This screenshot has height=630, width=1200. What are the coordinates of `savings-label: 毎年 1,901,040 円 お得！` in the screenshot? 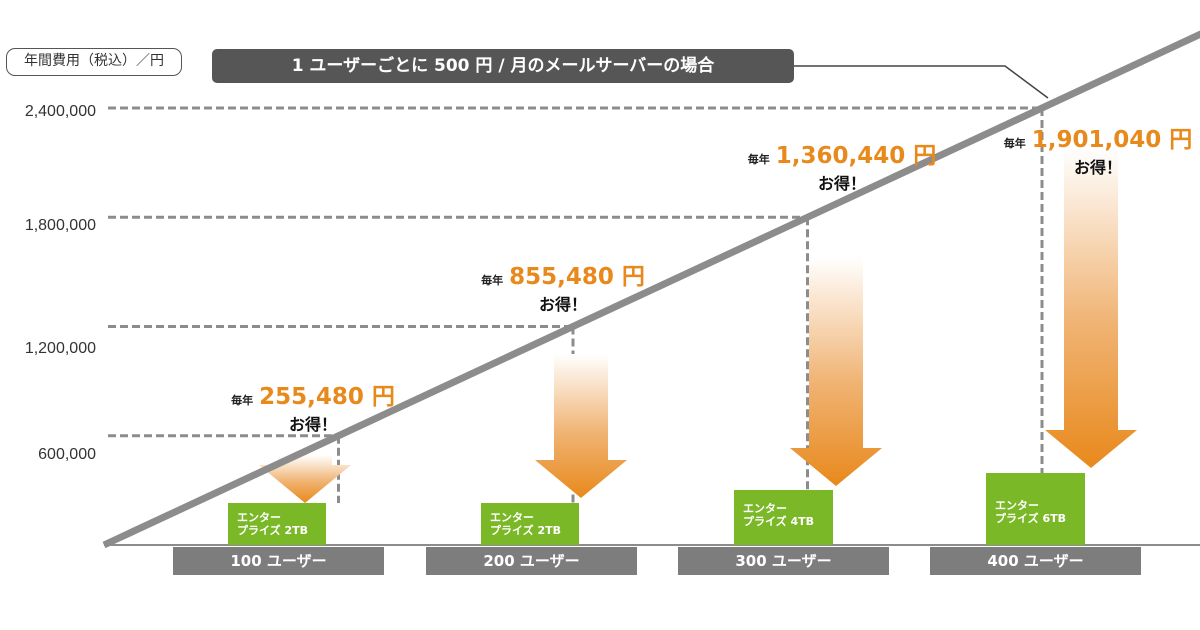 It's located at (1098, 149).